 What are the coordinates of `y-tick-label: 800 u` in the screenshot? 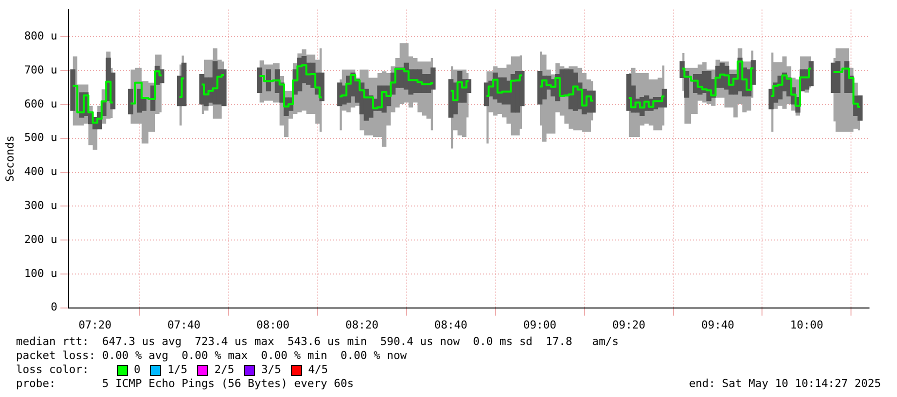 It's located at (41, 36).